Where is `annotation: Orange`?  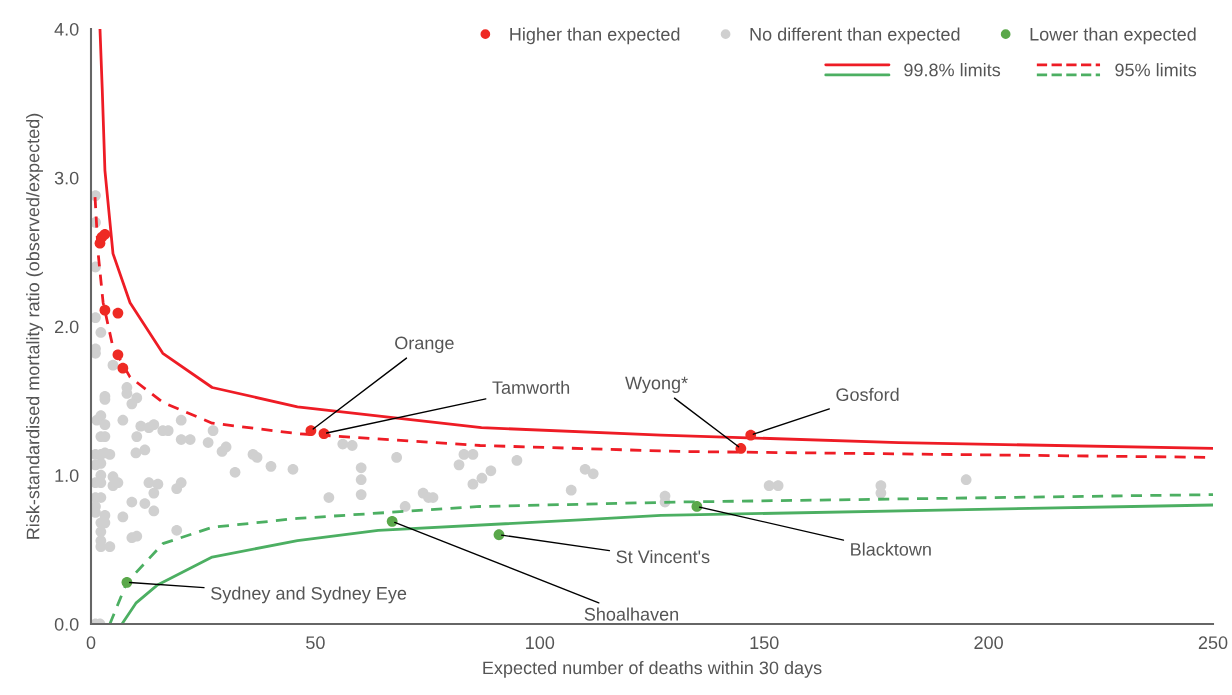
annotation: Orange is located at coordinates (424, 344).